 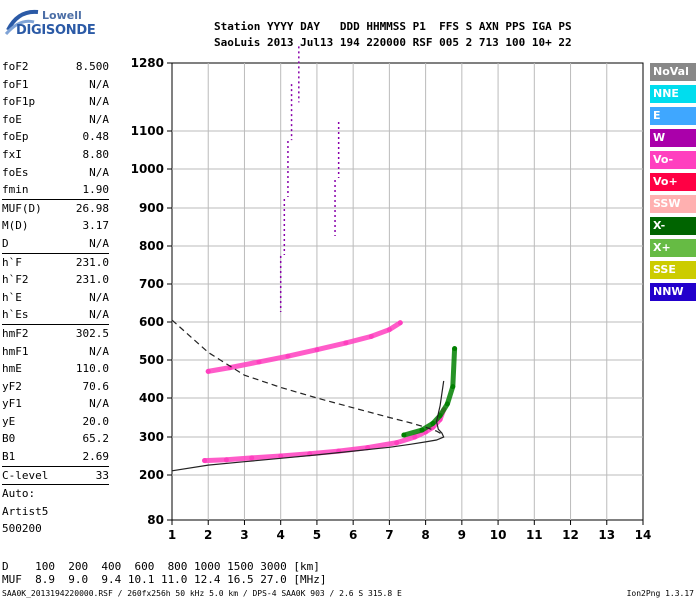 I want to click on logo-swoosh-icon, so click(x=21, y=22).